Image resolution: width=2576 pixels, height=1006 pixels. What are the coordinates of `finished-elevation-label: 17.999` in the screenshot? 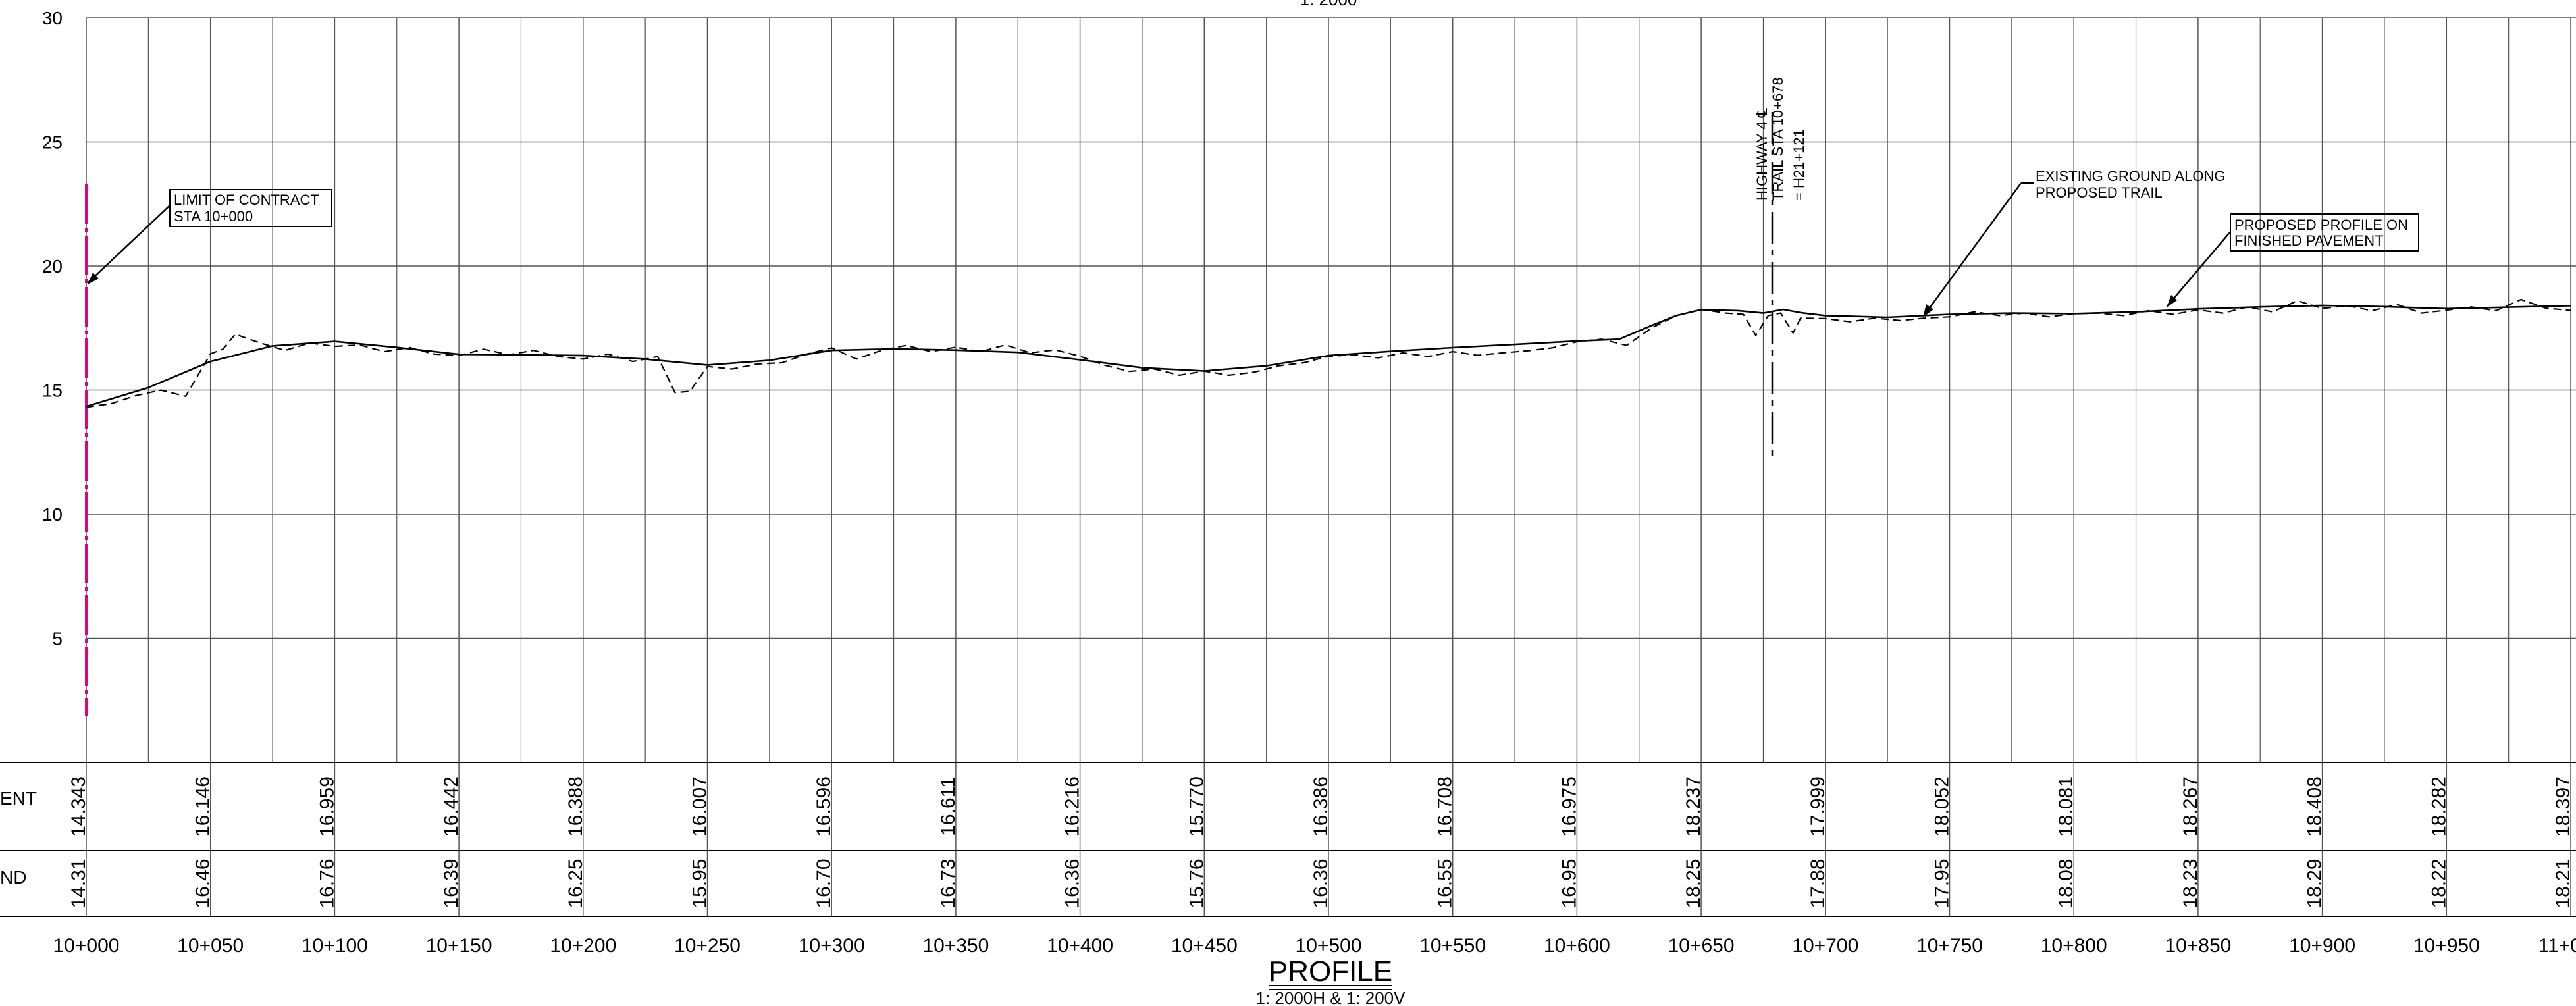 It's located at (1818, 806).